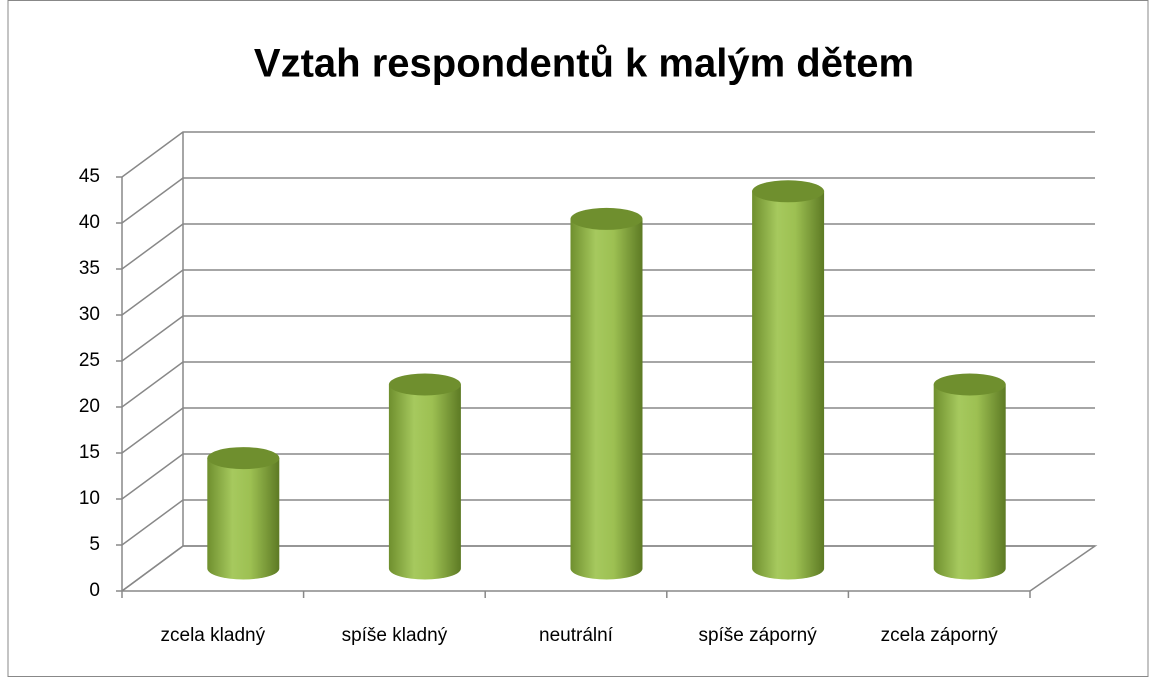  Describe the element at coordinates (576, 635) in the screenshot. I see `x-tick-label: neutrální` at that location.